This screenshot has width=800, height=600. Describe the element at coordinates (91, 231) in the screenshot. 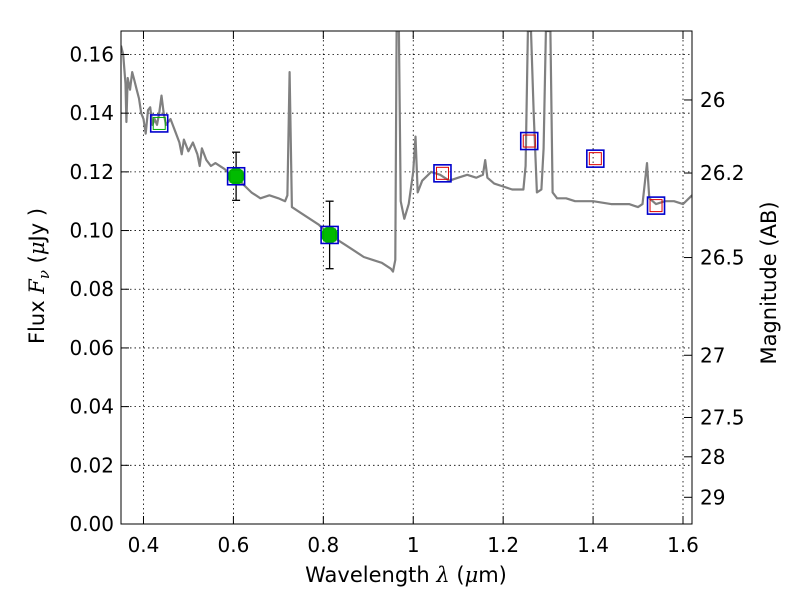

I see `y-tick-label: 0.10` at that location.